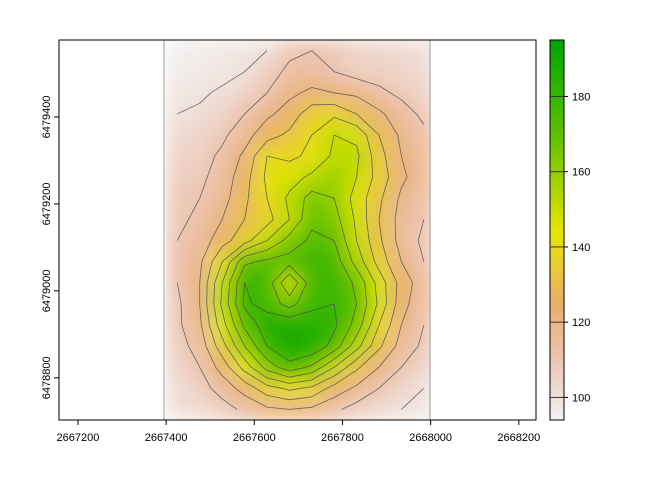 The width and height of the screenshot is (672, 485). Describe the element at coordinates (581, 97) in the screenshot. I see `legend-tick-label: 180` at that location.